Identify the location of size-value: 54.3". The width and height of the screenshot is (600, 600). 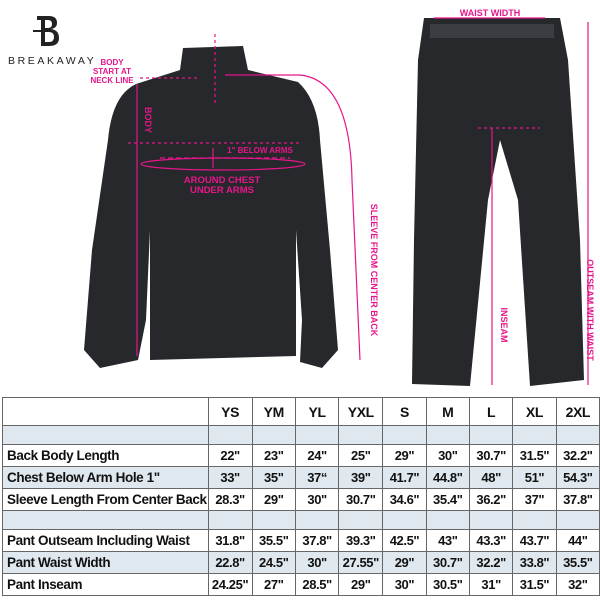
(577, 477).